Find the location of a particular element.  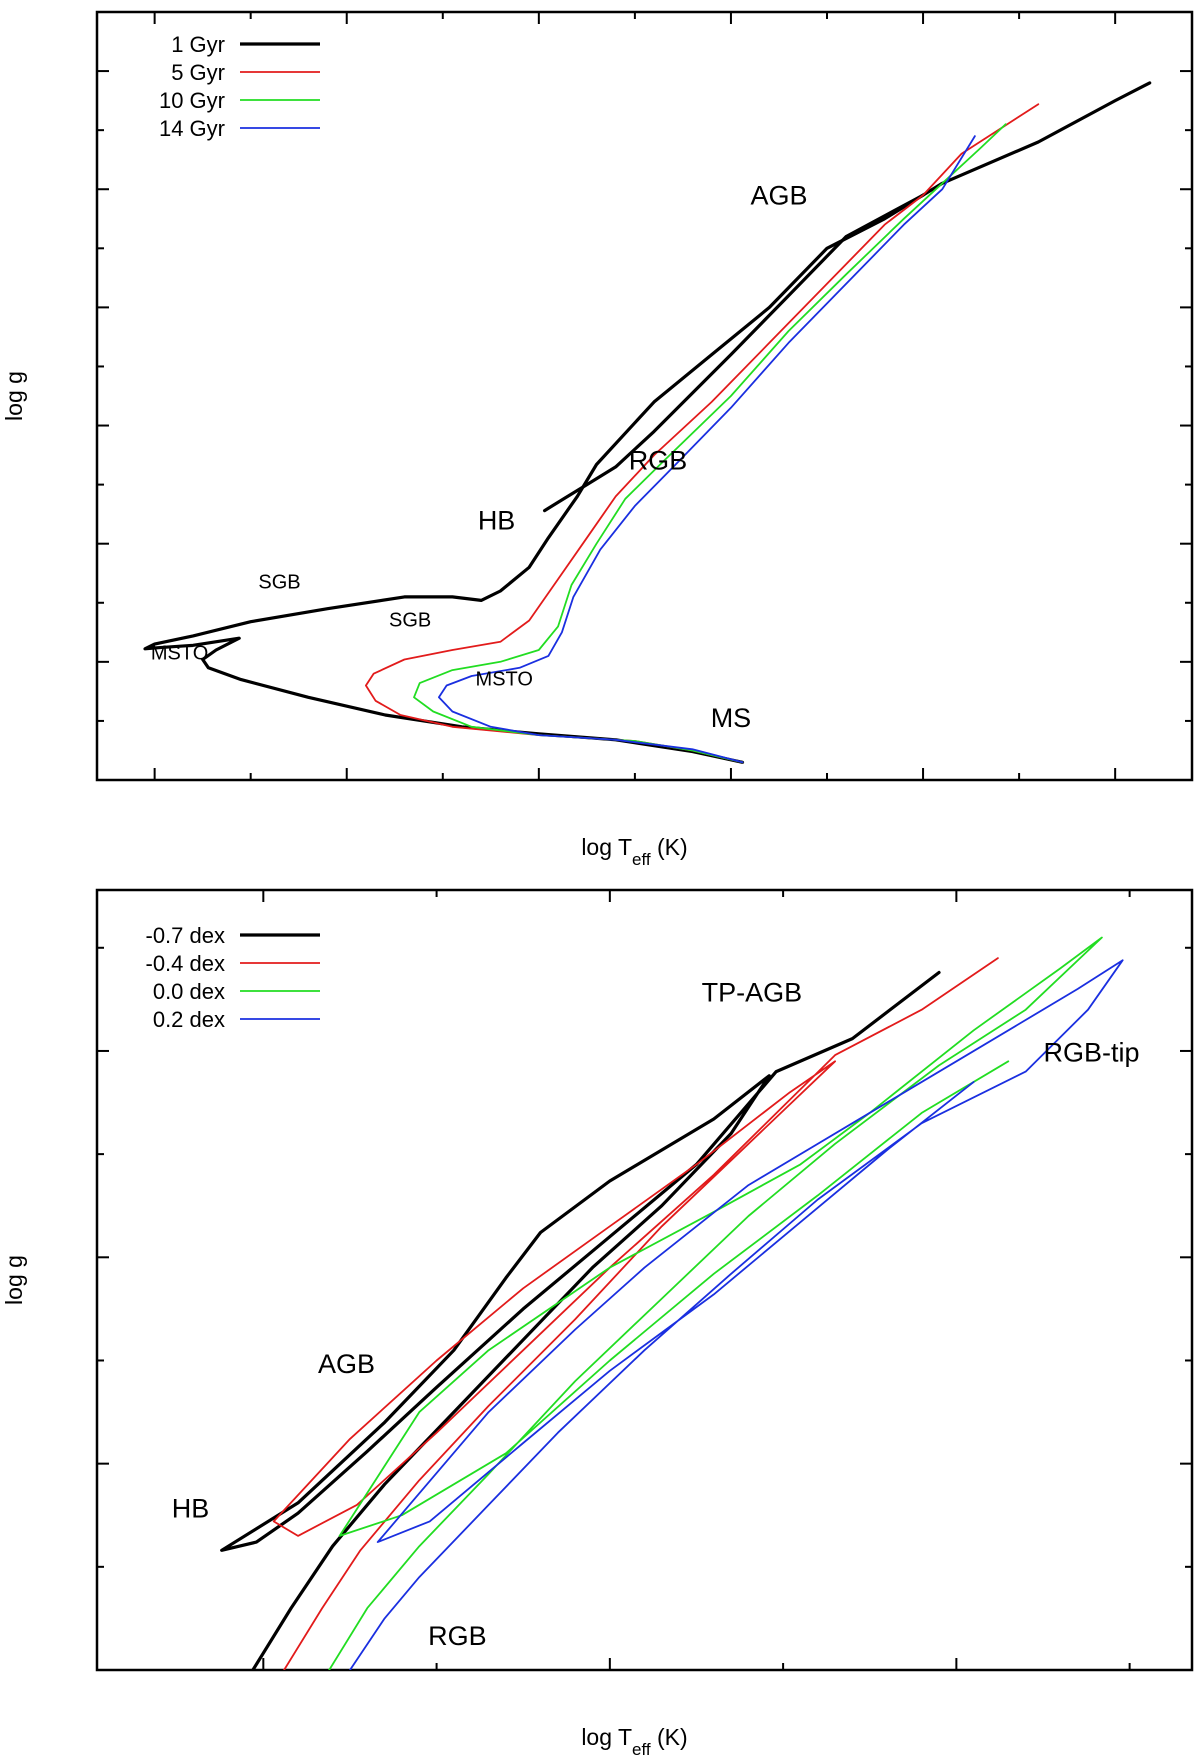

legend-label: -0.4 dex is located at coordinates (186, 963).